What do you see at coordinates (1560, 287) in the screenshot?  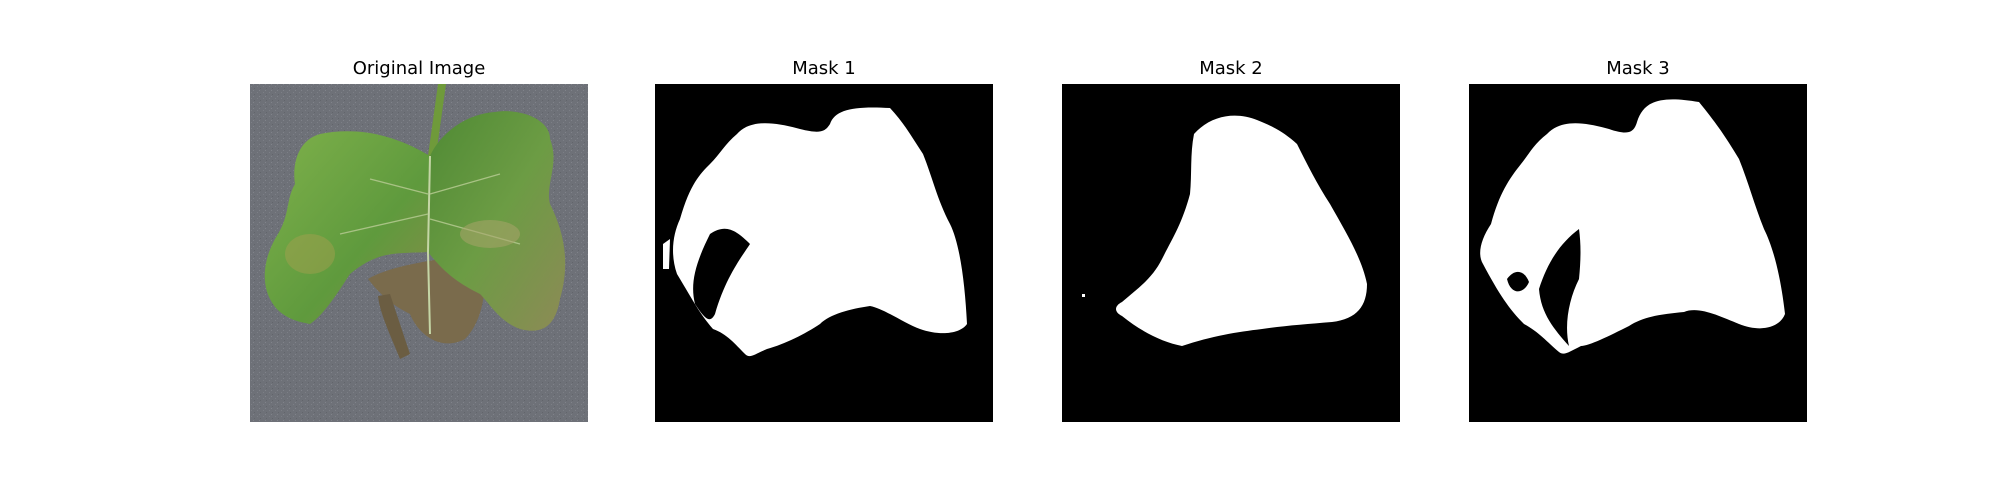 I see `mask-3-cut` at bounding box center [1560, 287].